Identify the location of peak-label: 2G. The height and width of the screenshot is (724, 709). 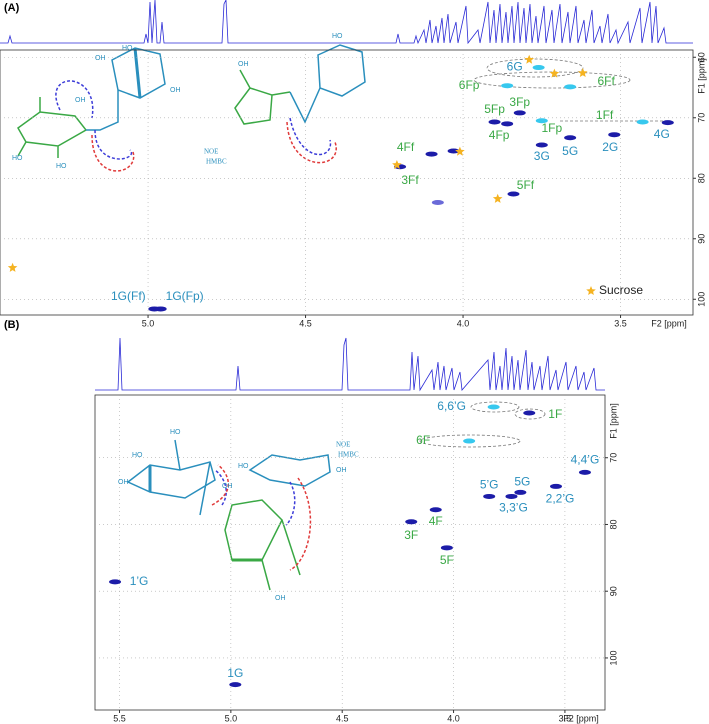
(610, 147).